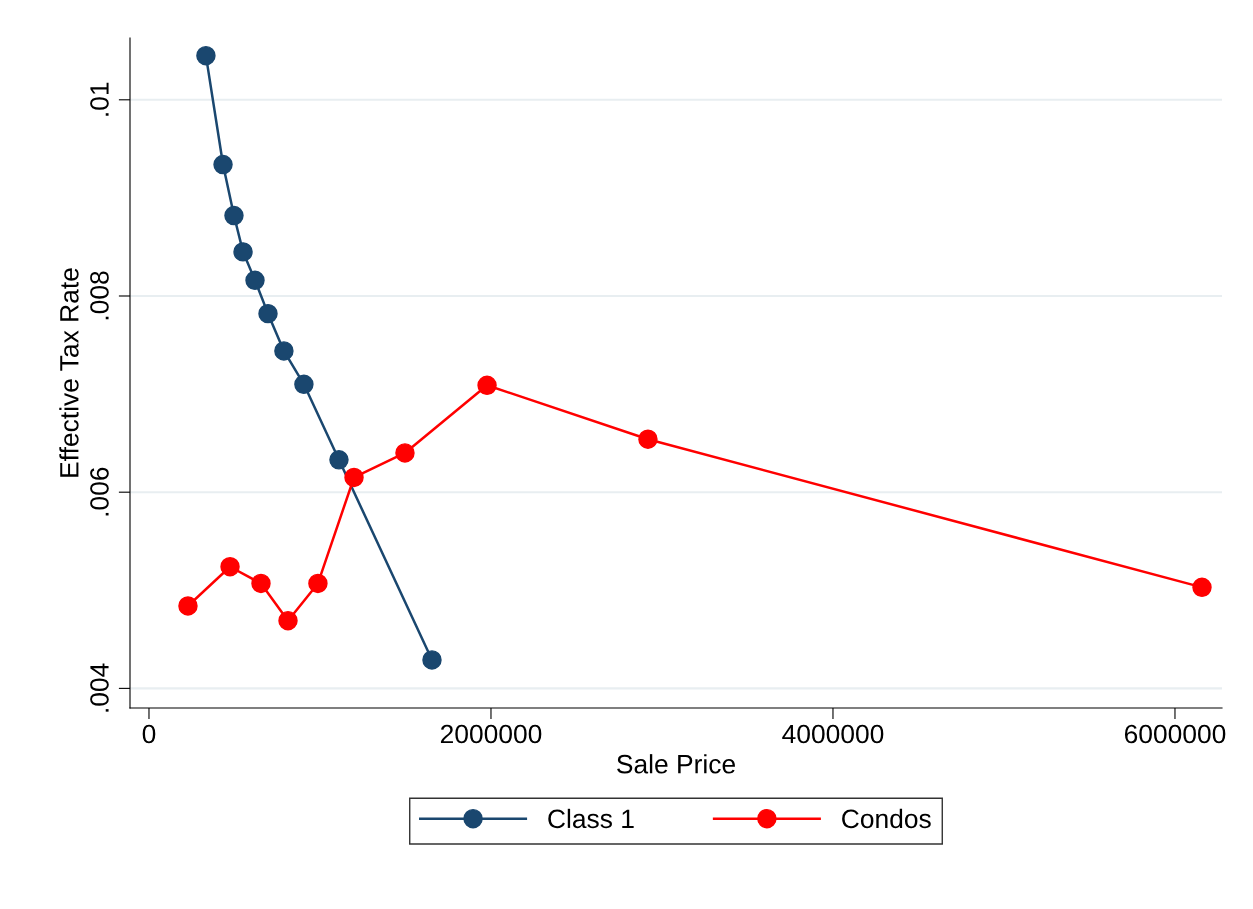 The image size is (1253, 909). Describe the element at coordinates (591, 818) in the screenshot. I see `legend-label: Class 1` at that location.